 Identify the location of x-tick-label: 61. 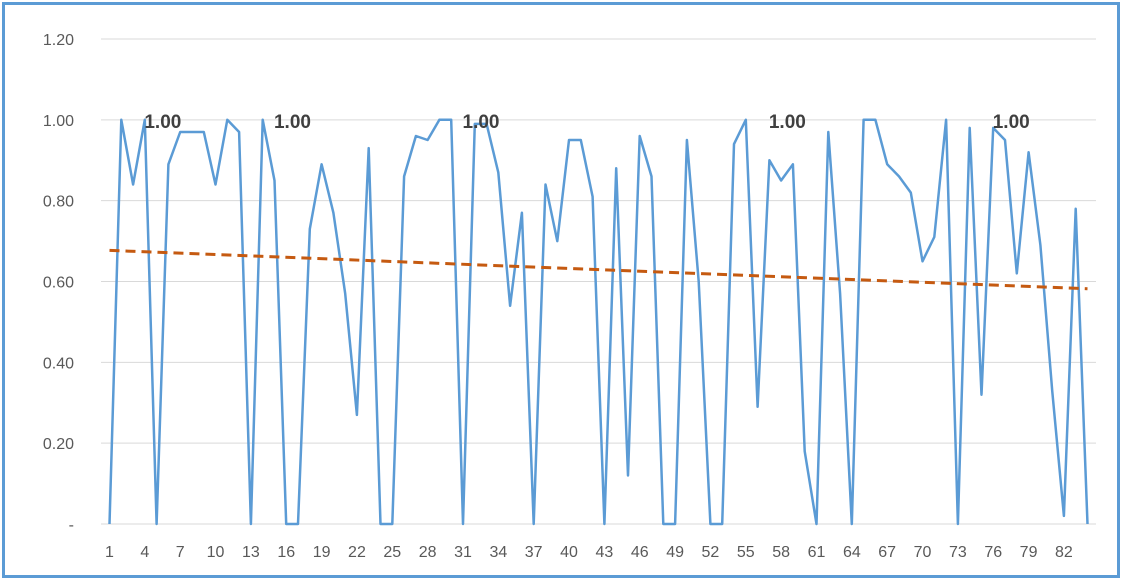
(817, 552).